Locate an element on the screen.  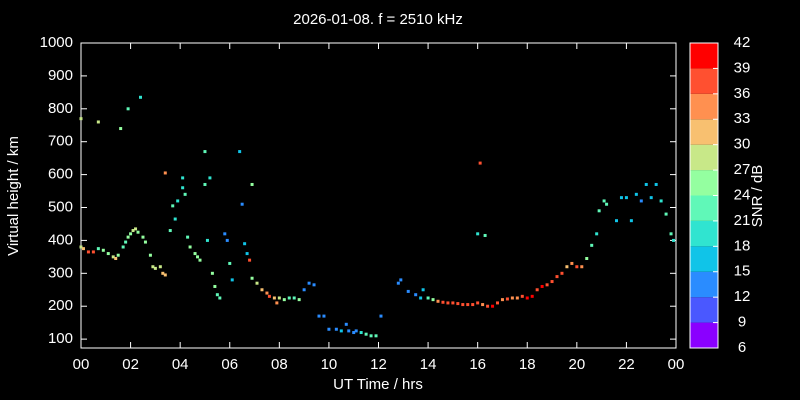
x-tick-label: 12 is located at coordinates (378, 364).